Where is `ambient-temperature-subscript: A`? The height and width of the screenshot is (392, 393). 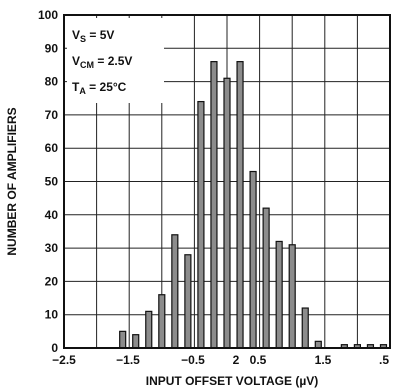
ambient-temperature-subscript: A is located at coordinates (82, 91).